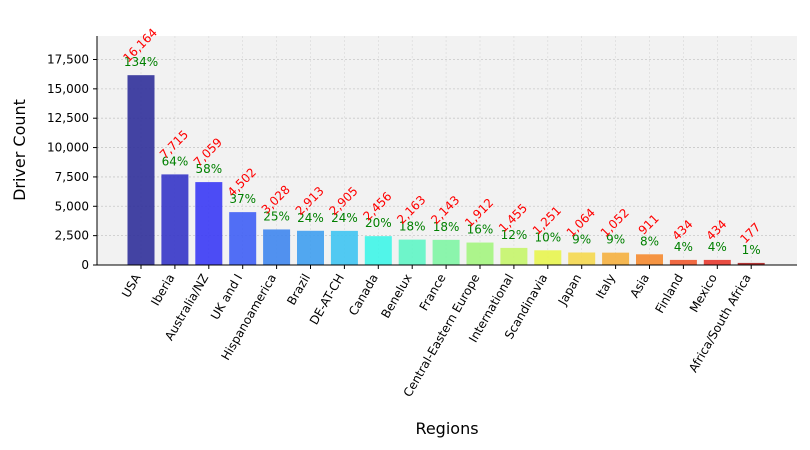  Describe the element at coordinates (72, 206) in the screenshot. I see `y-tick-label: 5,000` at that location.